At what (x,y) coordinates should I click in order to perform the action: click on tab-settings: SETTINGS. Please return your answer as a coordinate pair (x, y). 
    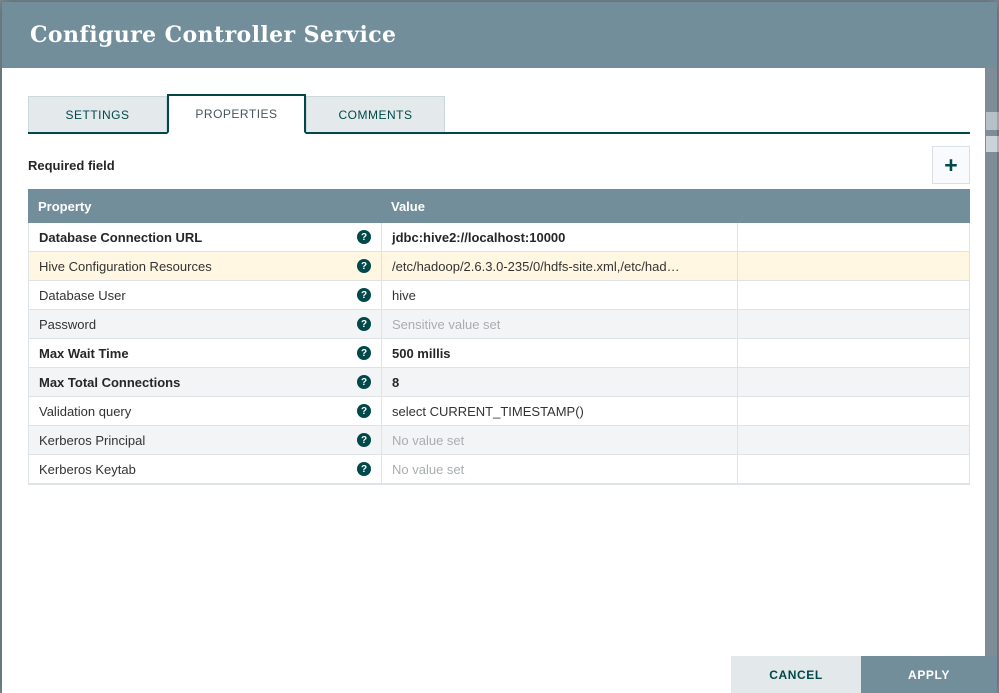
    Looking at the image, I should click on (97, 114).